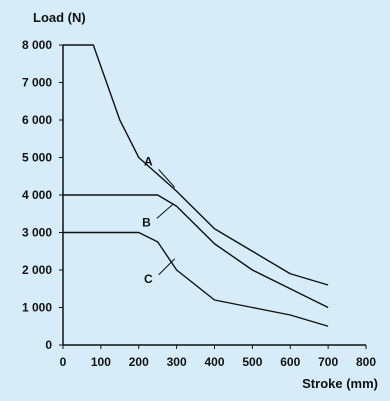 This screenshot has width=390, height=401. I want to click on x-tick-label: 100, so click(101, 362).